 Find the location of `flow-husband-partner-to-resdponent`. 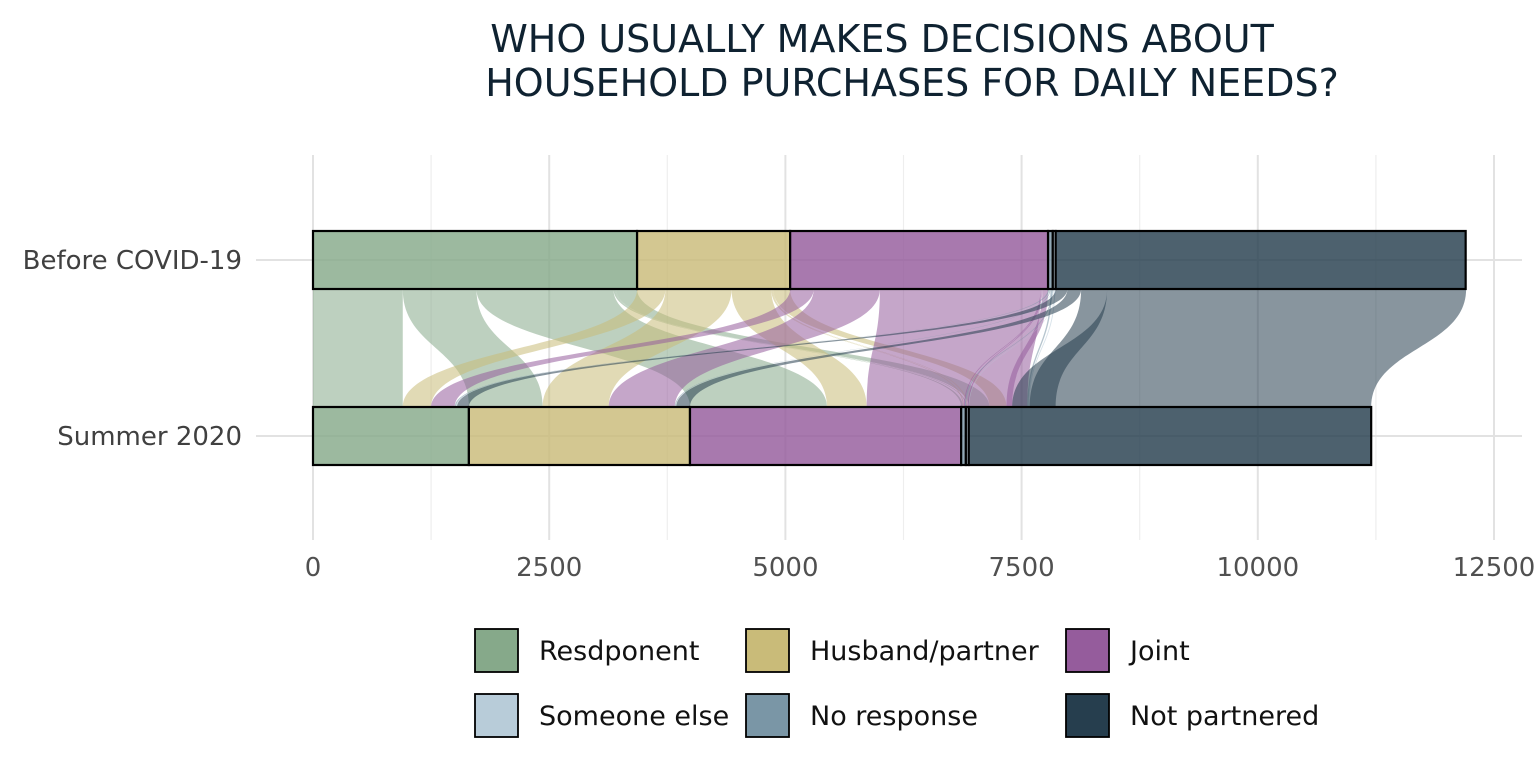

flow-husband-partner-to-resdponent is located at coordinates (534, 348).